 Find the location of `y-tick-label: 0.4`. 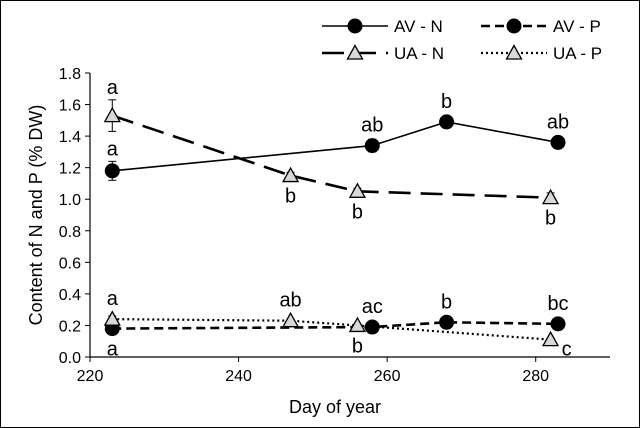

y-tick-label: 0.4 is located at coordinates (70, 295).